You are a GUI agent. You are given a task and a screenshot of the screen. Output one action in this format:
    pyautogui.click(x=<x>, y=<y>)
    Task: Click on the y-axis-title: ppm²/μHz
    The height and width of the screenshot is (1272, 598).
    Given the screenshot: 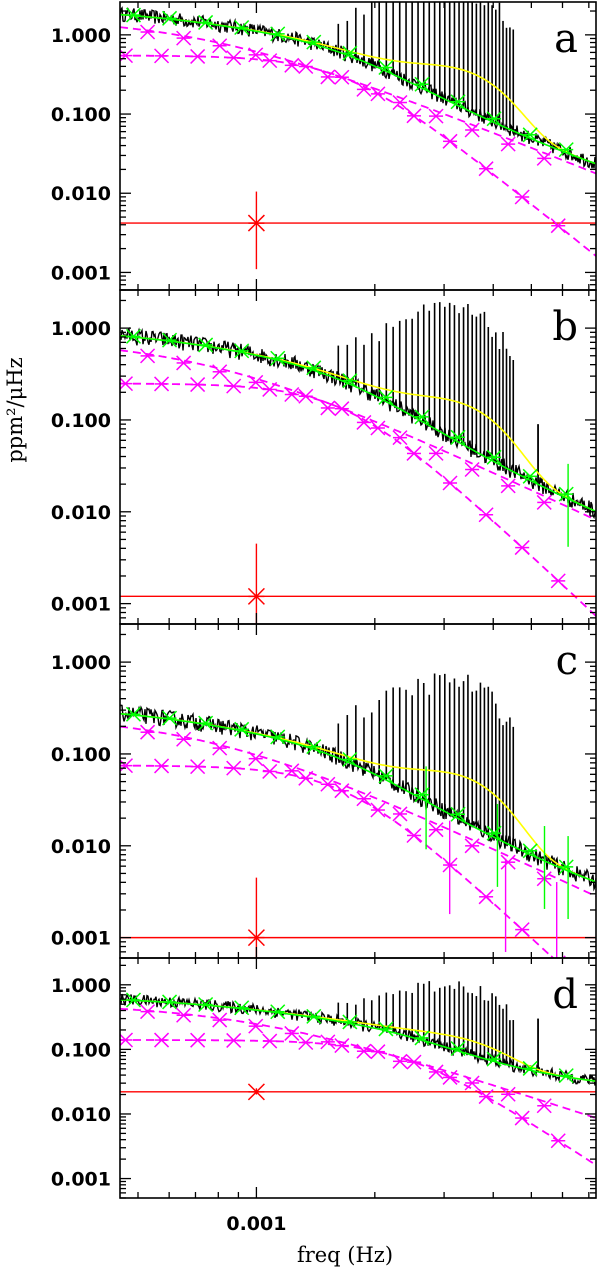 What is the action you would take?
    pyautogui.click(x=15, y=409)
    